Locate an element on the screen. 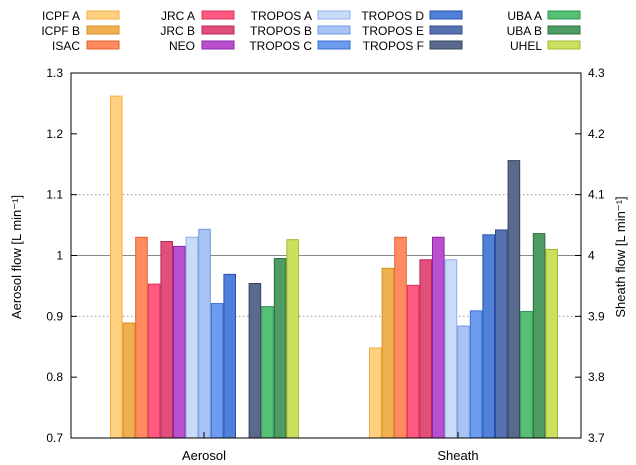 This screenshot has height=465, width=636. legend-label: ICPF B is located at coordinates (60, 31).